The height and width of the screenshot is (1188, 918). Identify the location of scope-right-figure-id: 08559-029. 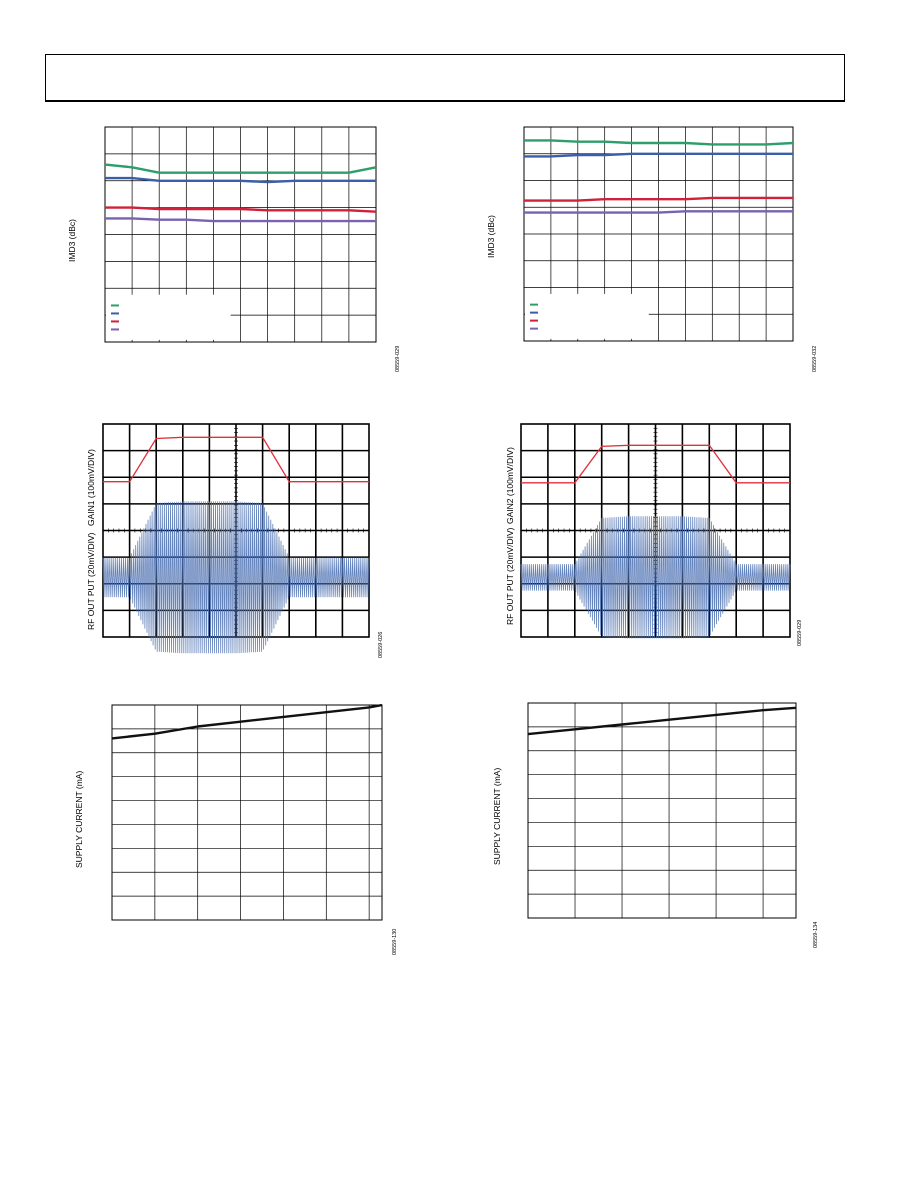
(800, 632).